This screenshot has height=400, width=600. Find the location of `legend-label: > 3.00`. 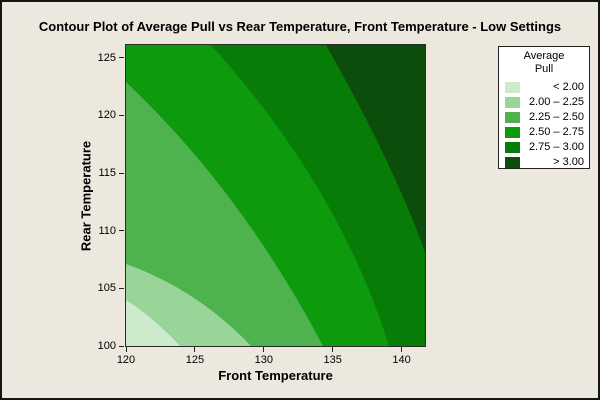

legend-label: > 3.00 is located at coordinates (568, 162).